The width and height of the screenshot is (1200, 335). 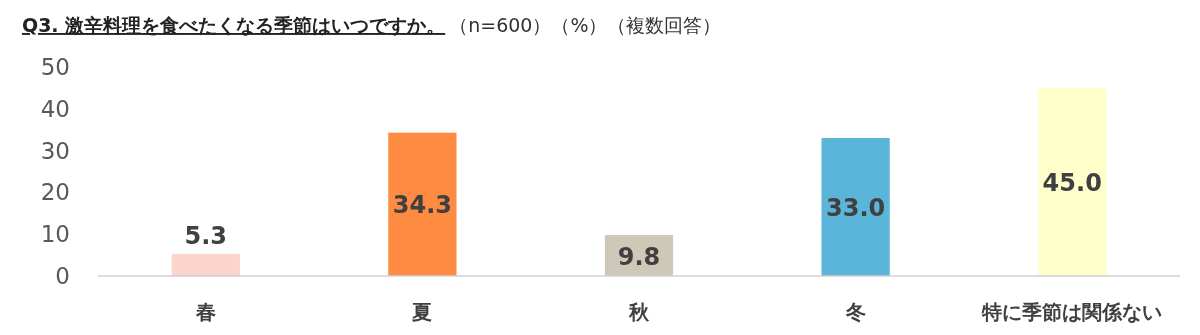 What do you see at coordinates (585, 25) in the screenshot?
I see `chart-subtitle: （n=600）（%）（複数回答）` at bounding box center [585, 25].